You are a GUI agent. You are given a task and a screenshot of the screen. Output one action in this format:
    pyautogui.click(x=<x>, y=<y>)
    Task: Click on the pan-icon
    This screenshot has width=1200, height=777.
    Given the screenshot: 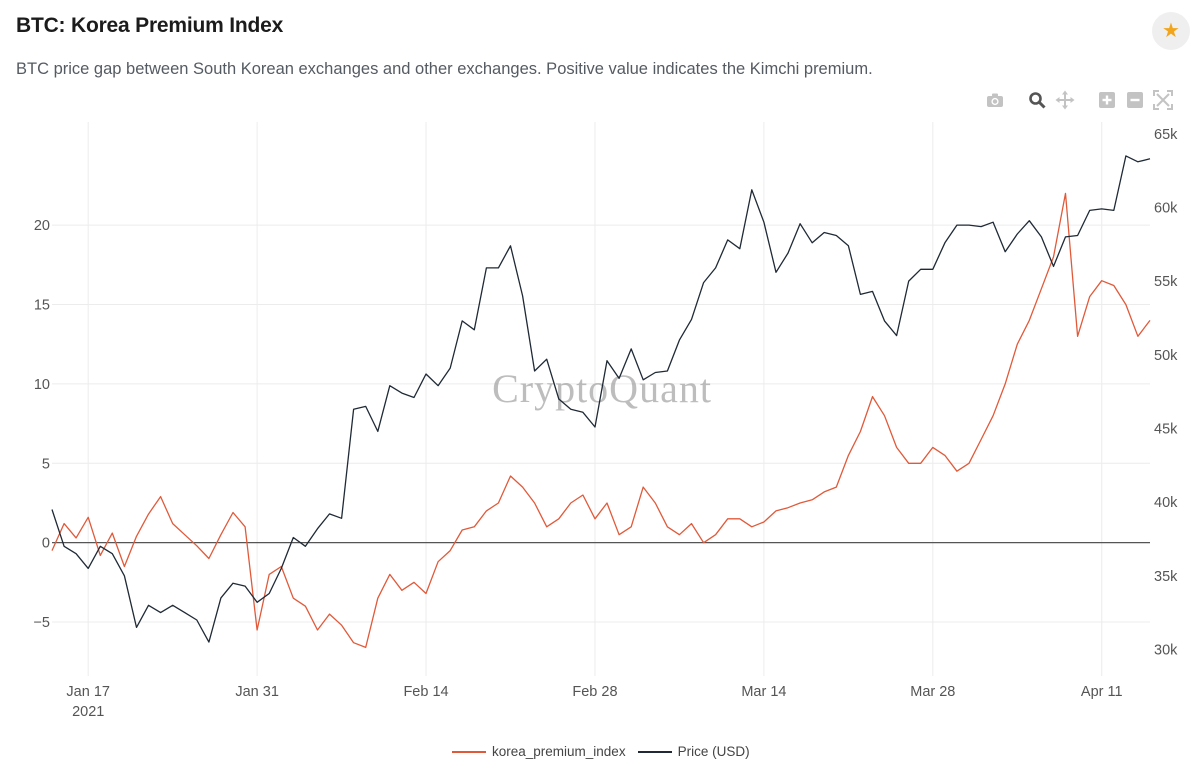 What is the action you would take?
    pyautogui.click(x=1065, y=100)
    